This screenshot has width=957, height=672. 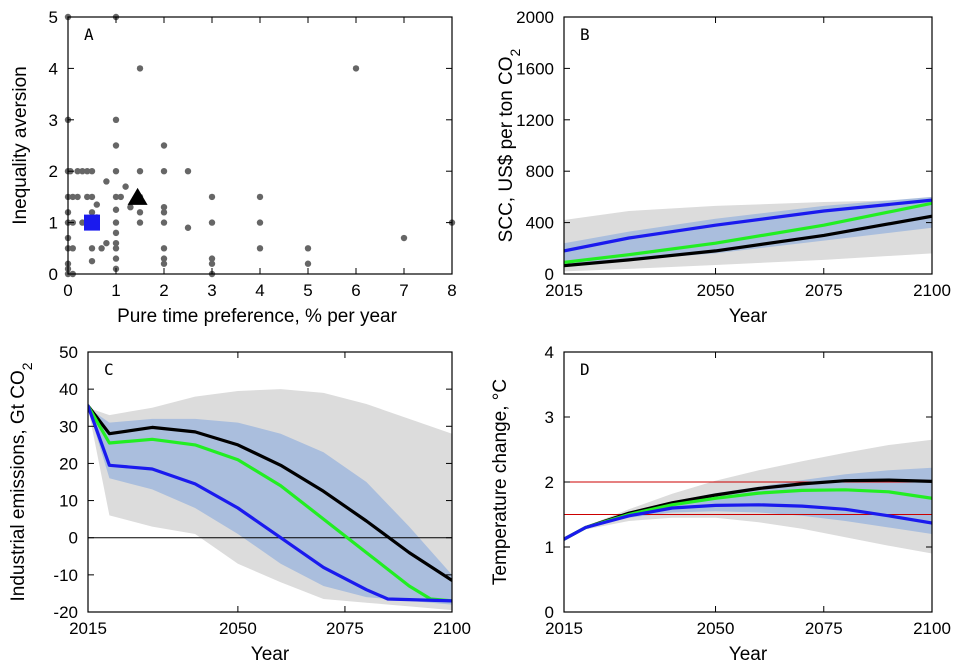 What do you see at coordinates (403, 290) in the screenshot?
I see `x-tick-label: 7` at bounding box center [403, 290].